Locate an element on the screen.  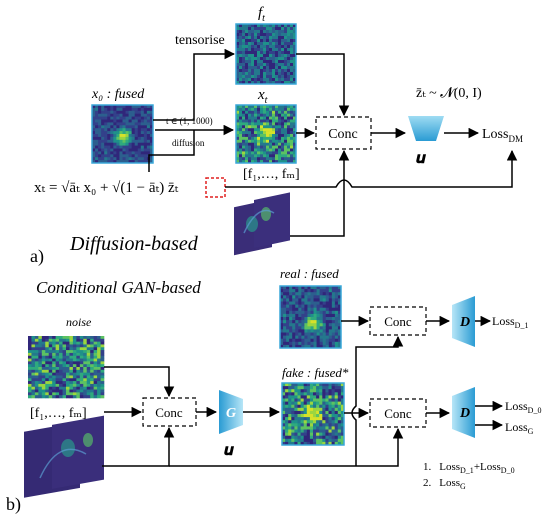
real-heatmap is located at coordinates (310, 317).